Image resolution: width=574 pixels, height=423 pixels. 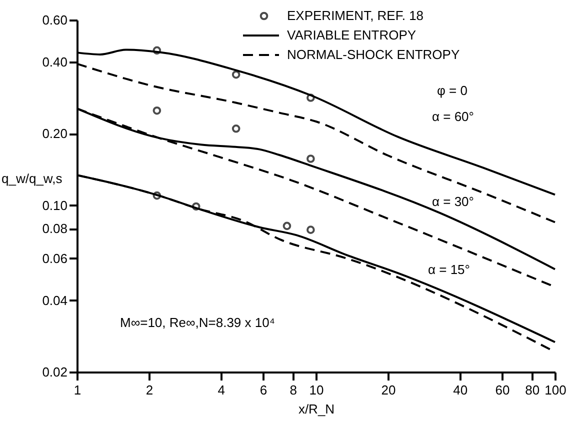 What do you see at coordinates (150, 390) in the screenshot?
I see `x-tick-label: 2` at bounding box center [150, 390].